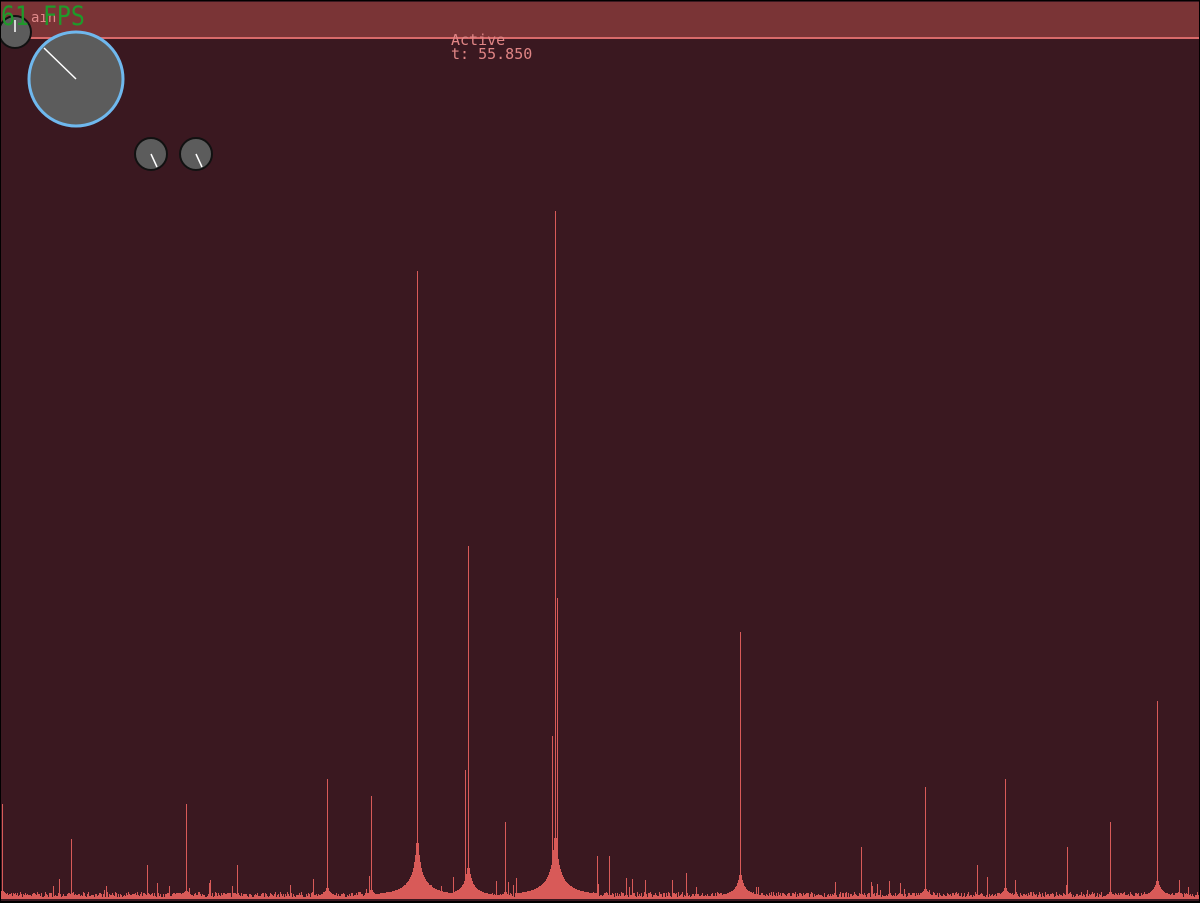 The image size is (1200, 903). I want to click on time-readout: t: 55.850, so click(492, 54).